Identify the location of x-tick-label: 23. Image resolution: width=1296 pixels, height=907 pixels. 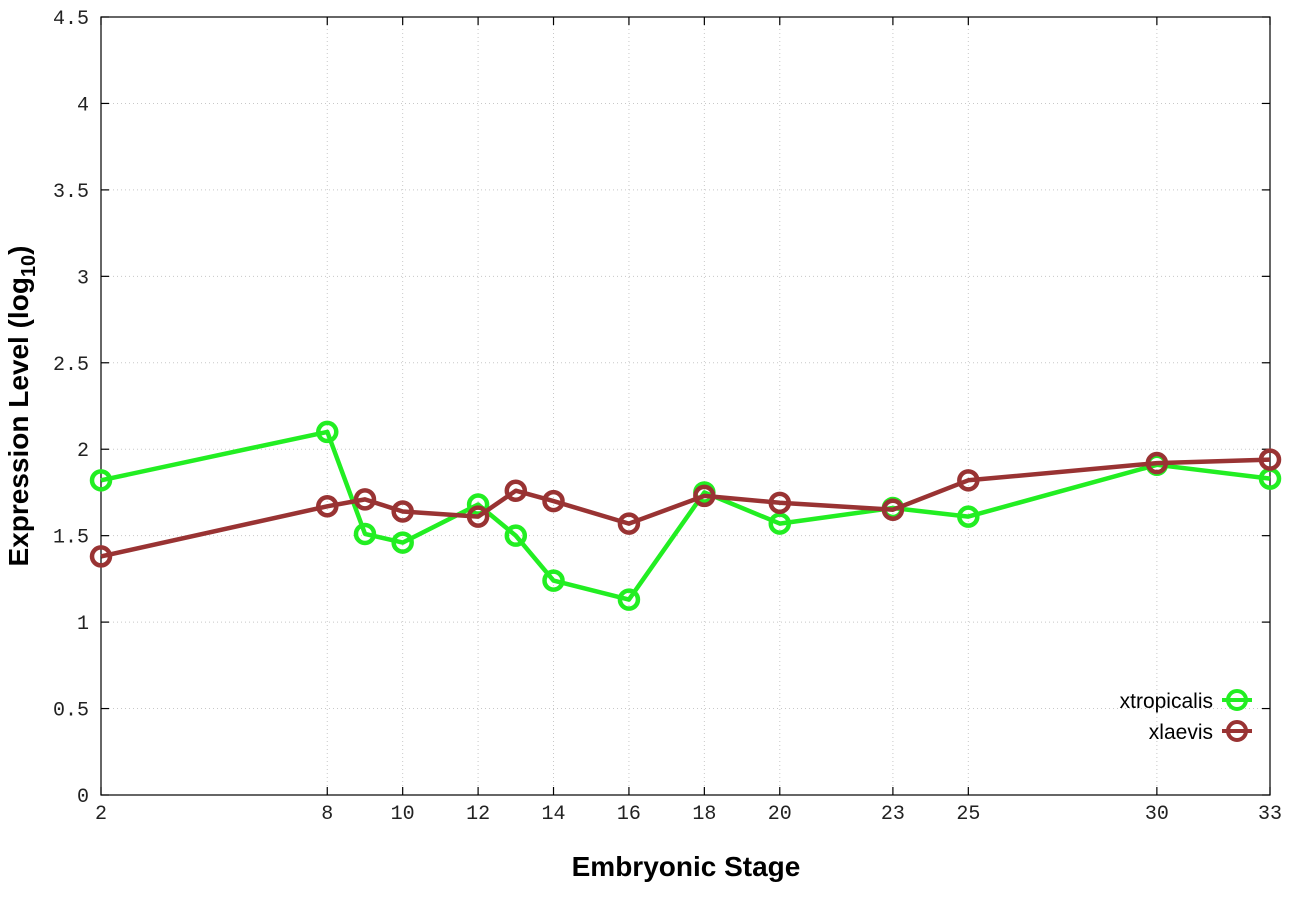
(893, 814).